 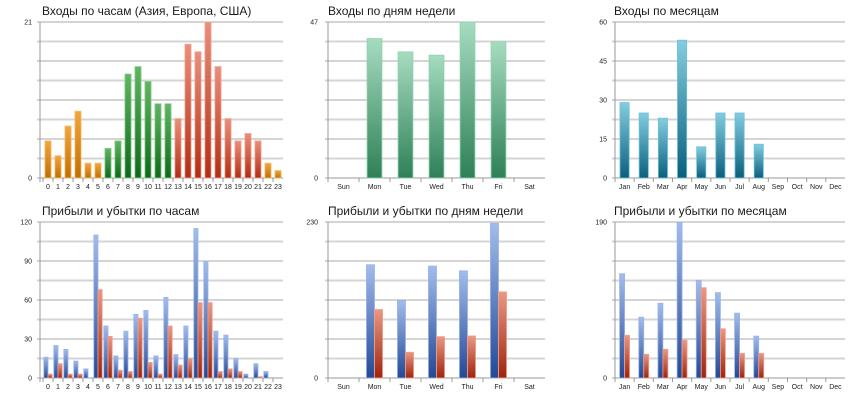 I want to click on chart-title: Входы по часам (Азия, Европа, США), so click(x=147, y=11).